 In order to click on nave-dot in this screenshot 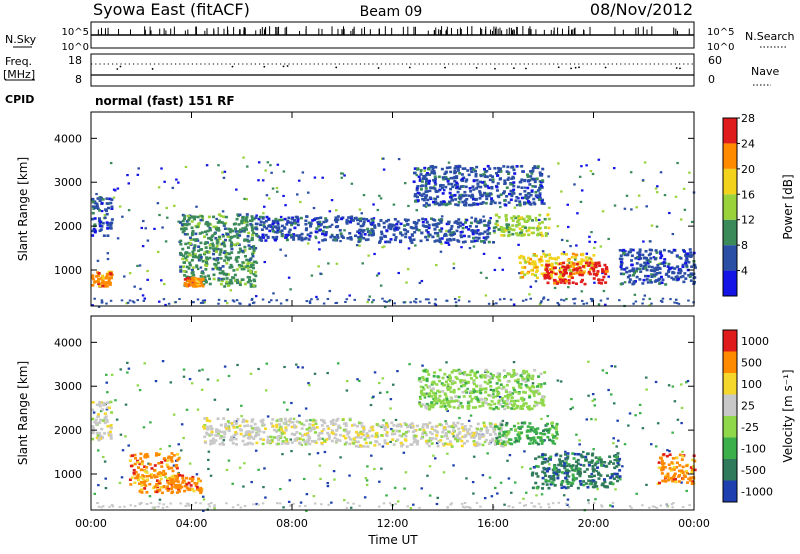, I will do `click(336, 67)`.